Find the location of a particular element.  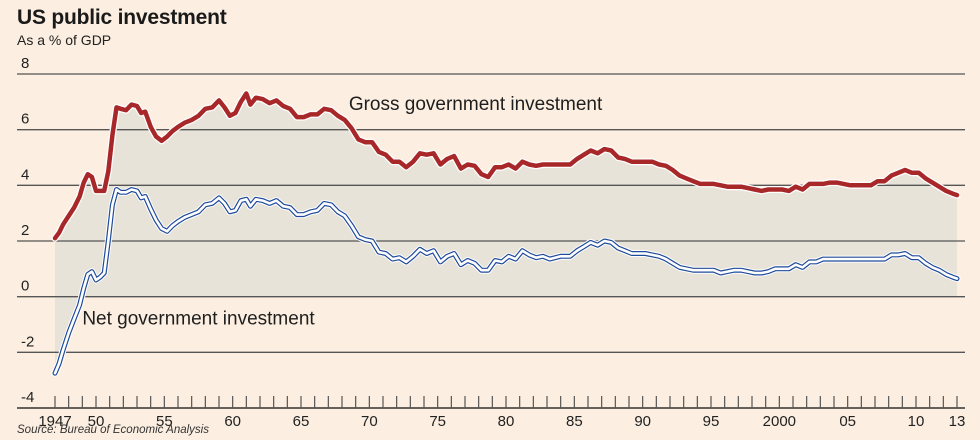

source-note: Source: Bureau of Economic Analysis is located at coordinates (113, 430).